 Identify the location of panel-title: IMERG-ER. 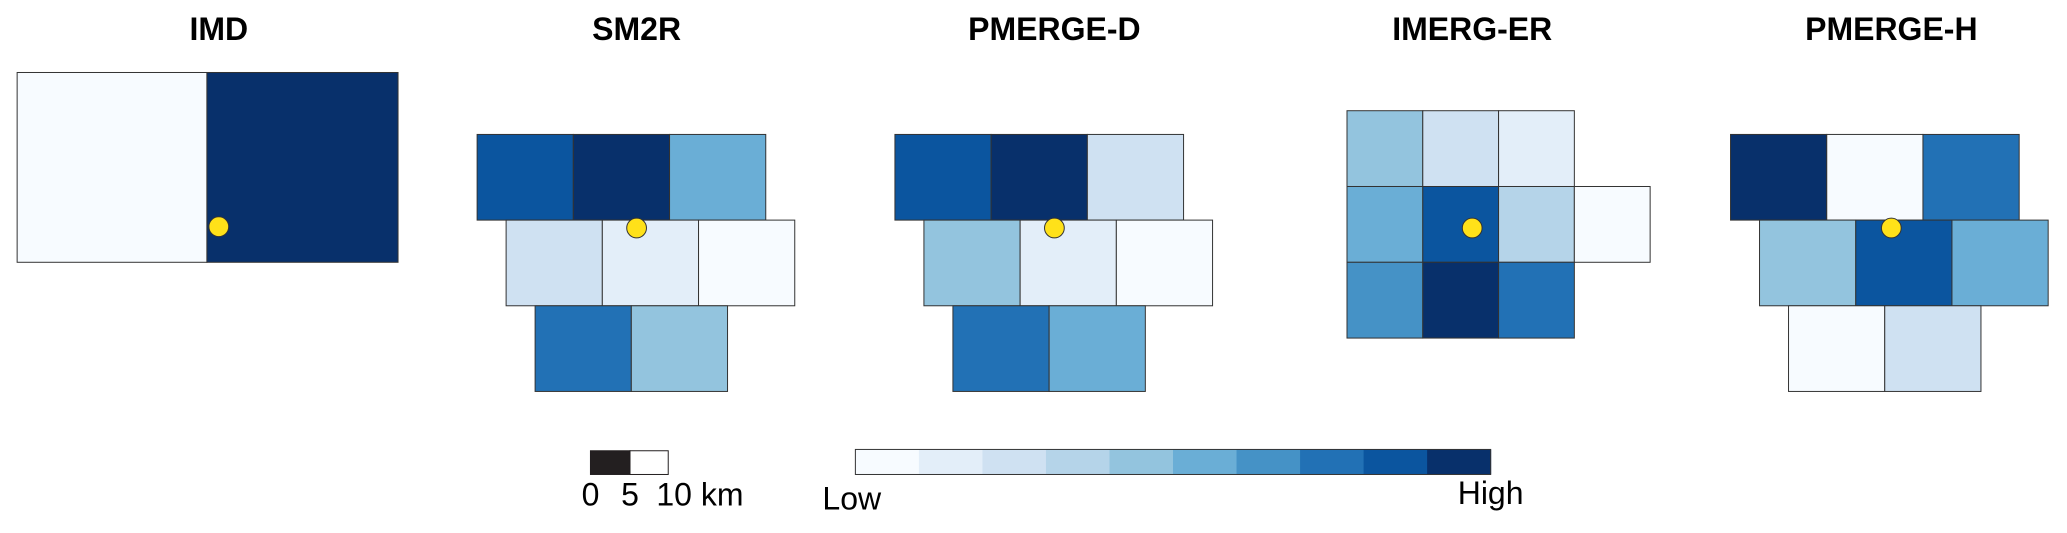
(1472, 29).